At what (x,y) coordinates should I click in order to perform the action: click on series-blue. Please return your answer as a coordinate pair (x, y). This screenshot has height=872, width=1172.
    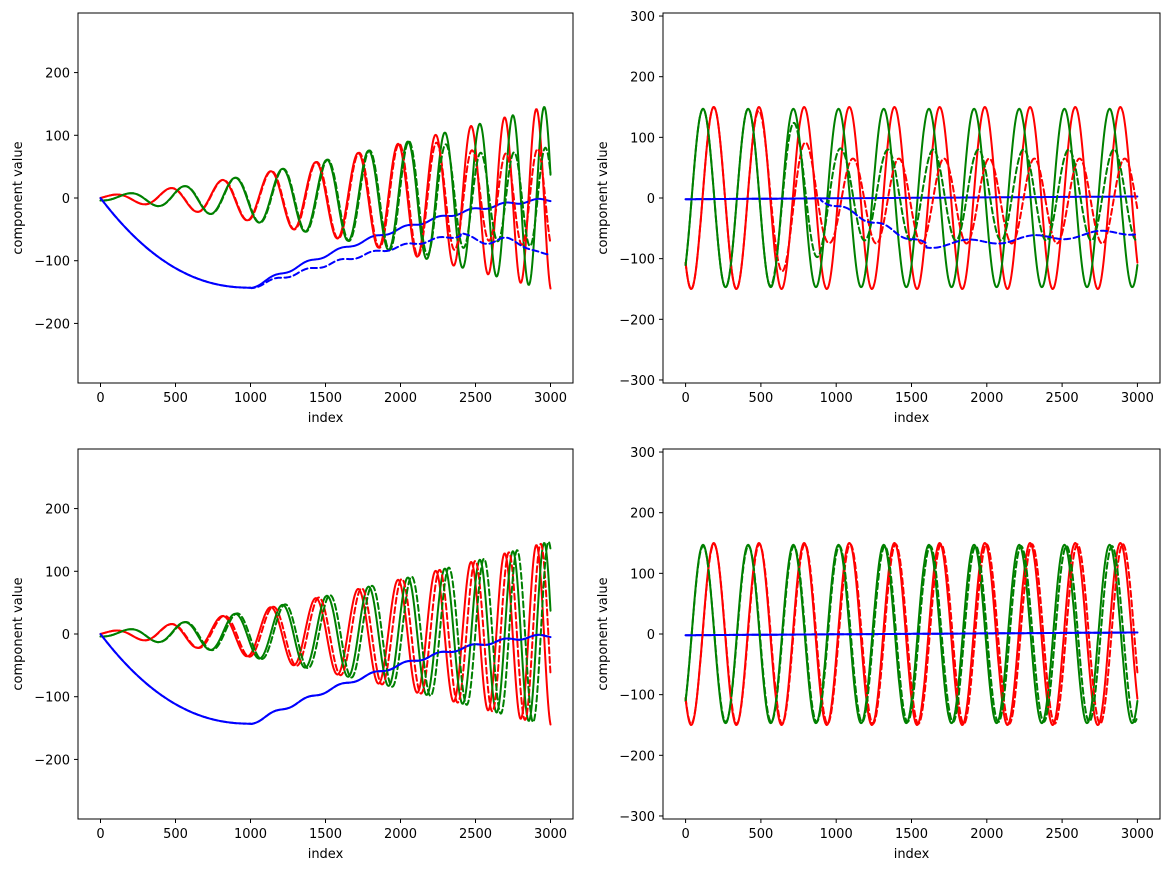
    Looking at the image, I should click on (325, 243).